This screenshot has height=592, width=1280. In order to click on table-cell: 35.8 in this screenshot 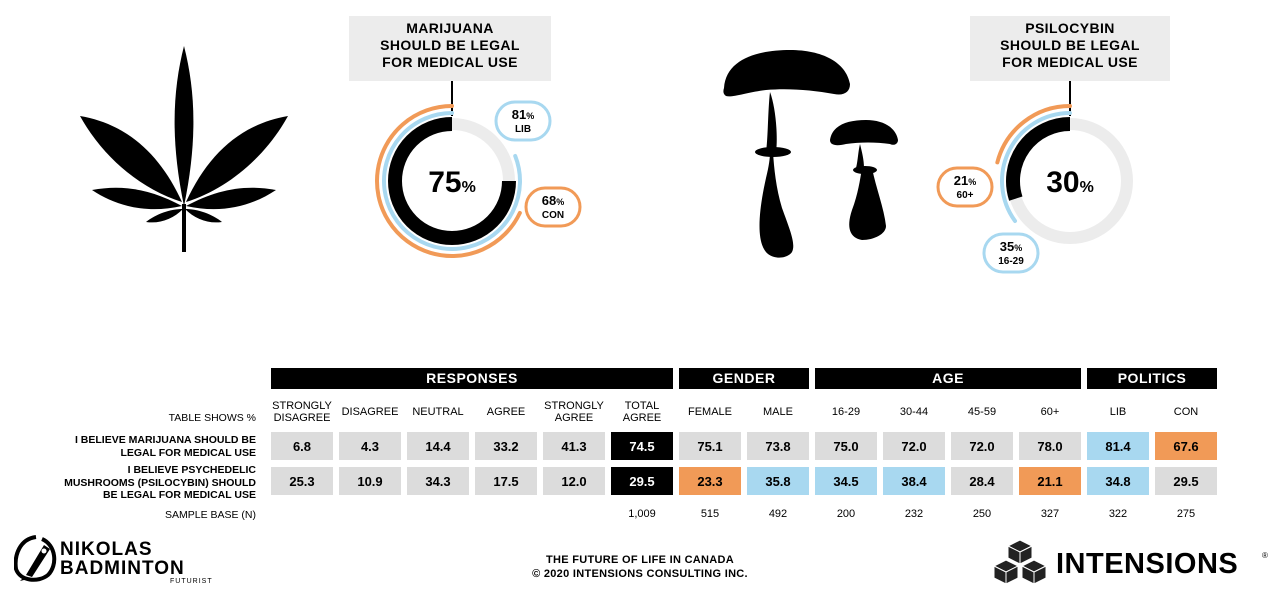, I will do `click(778, 481)`.